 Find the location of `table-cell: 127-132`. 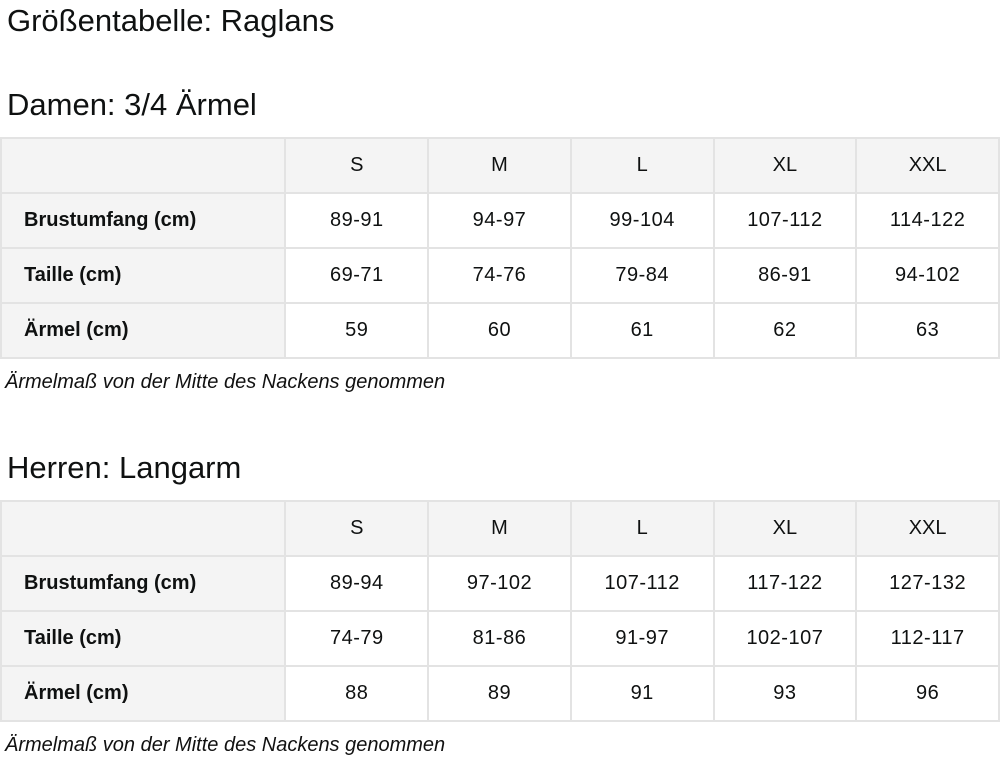

table-cell: 127-132 is located at coordinates (927, 584).